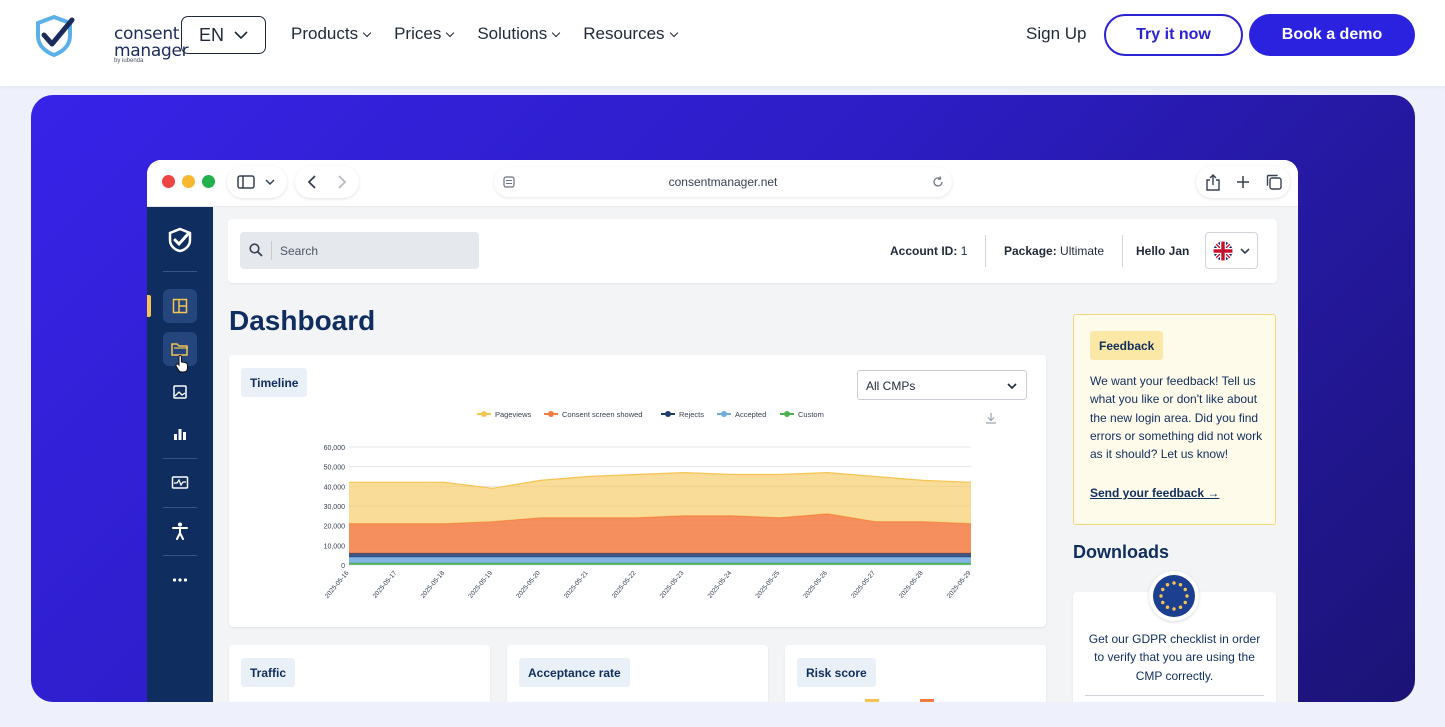 This screenshot has height=727, width=1445. Describe the element at coordinates (180, 240) in the screenshot. I see `app-logo-icon` at that location.